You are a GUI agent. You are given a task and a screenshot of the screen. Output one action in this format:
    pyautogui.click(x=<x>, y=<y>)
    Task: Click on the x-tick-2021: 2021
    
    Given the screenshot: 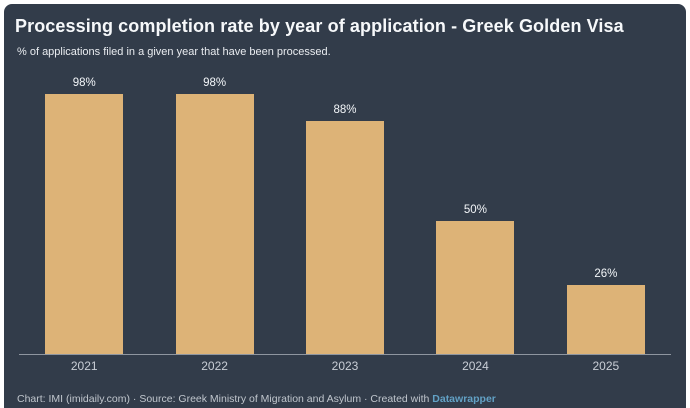 What is the action you would take?
    pyautogui.click(x=84, y=365)
    